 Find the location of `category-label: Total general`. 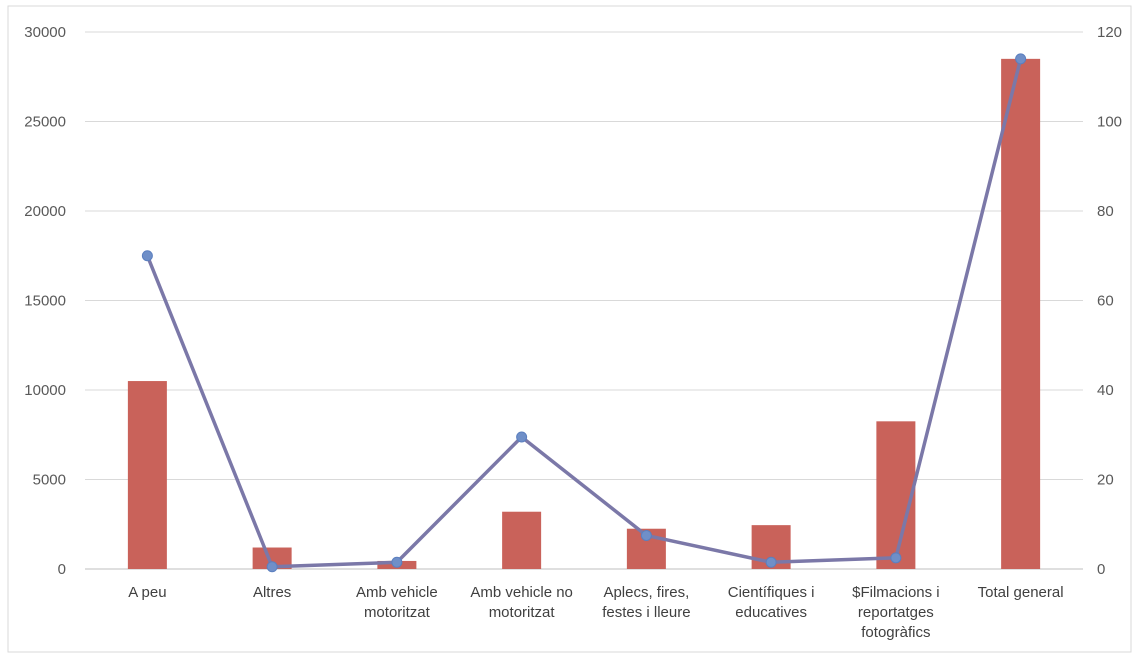

category-label: Total general is located at coordinates (1021, 592).